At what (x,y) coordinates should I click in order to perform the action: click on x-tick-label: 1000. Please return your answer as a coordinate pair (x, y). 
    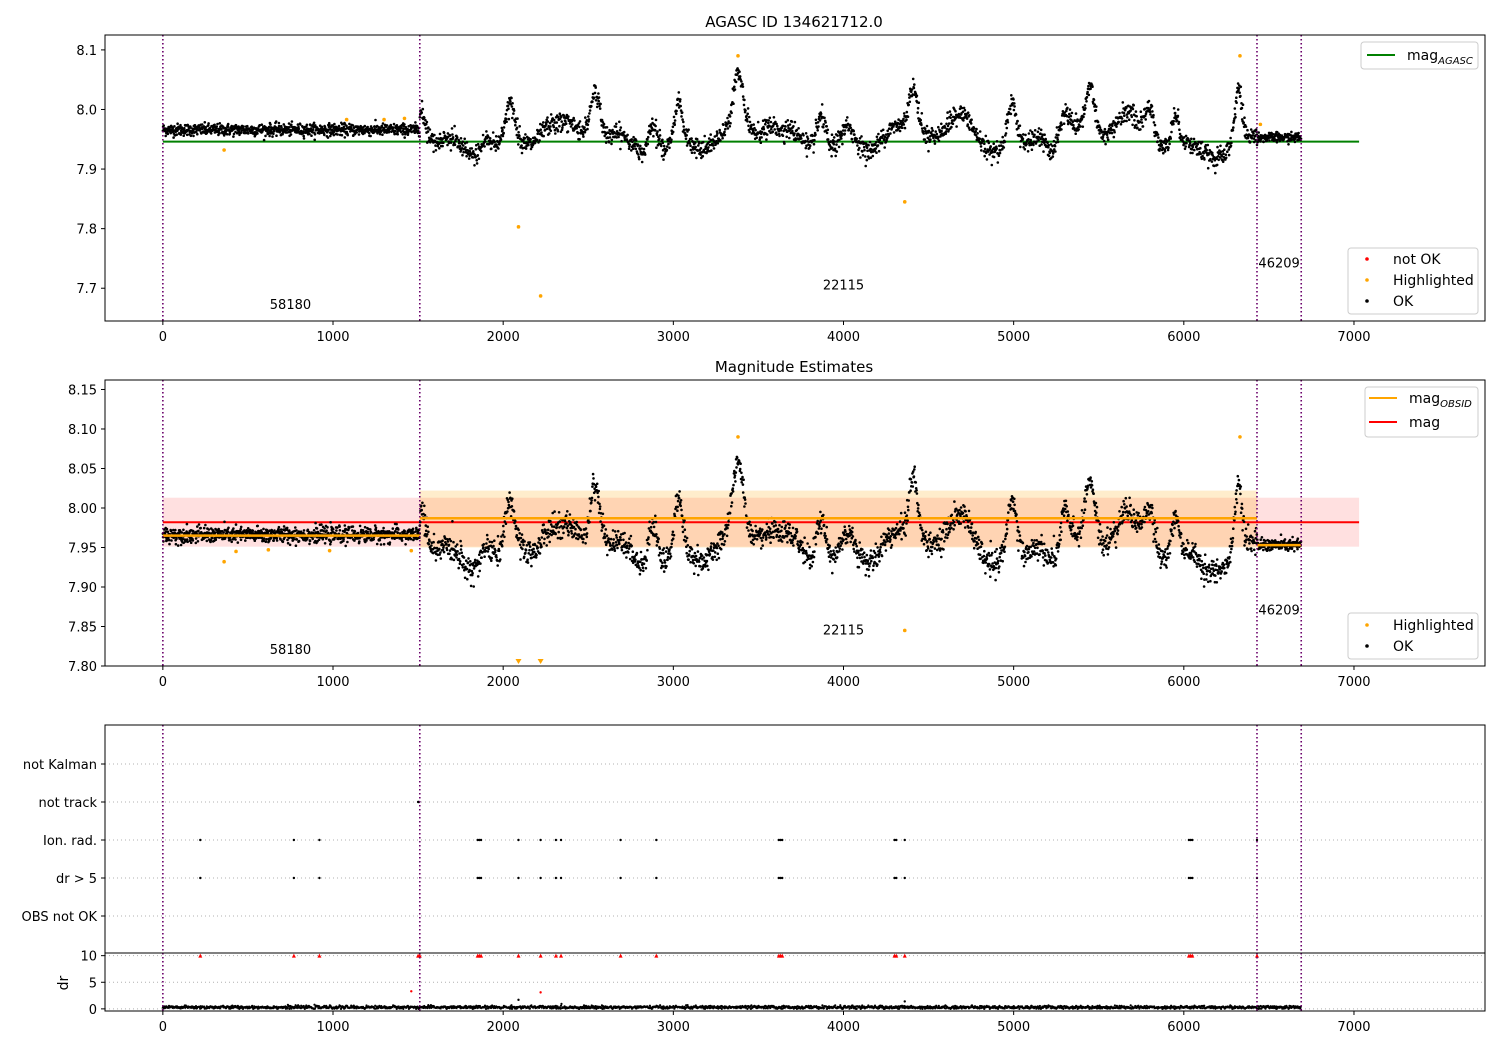
    Looking at the image, I should click on (332, 337).